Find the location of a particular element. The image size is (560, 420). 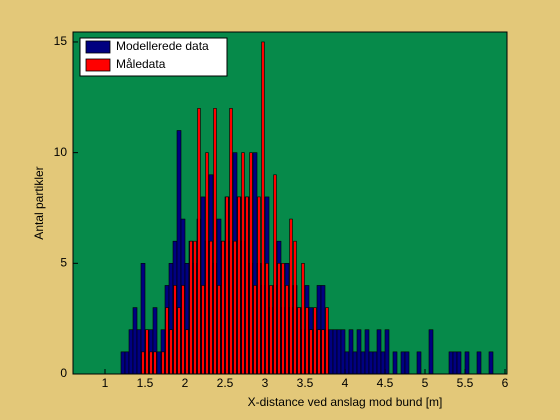

y-tick-label: 10 is located at coordinates (61, 152).